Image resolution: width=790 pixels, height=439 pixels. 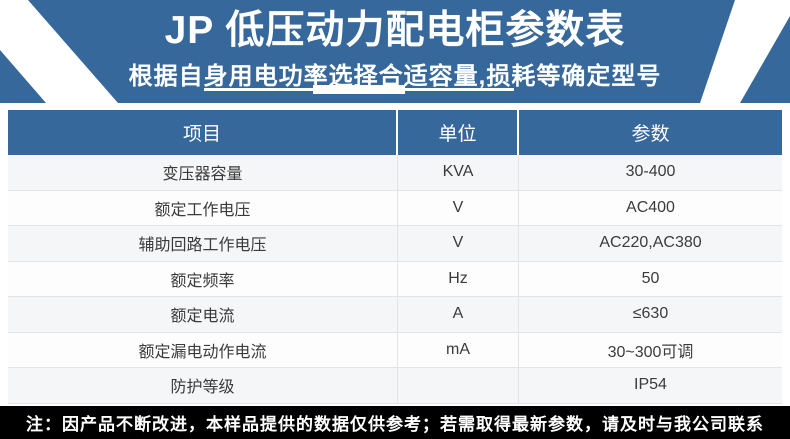 I want to click on table-header-row: 项目 单位 参数, so click(x=395, y=132).